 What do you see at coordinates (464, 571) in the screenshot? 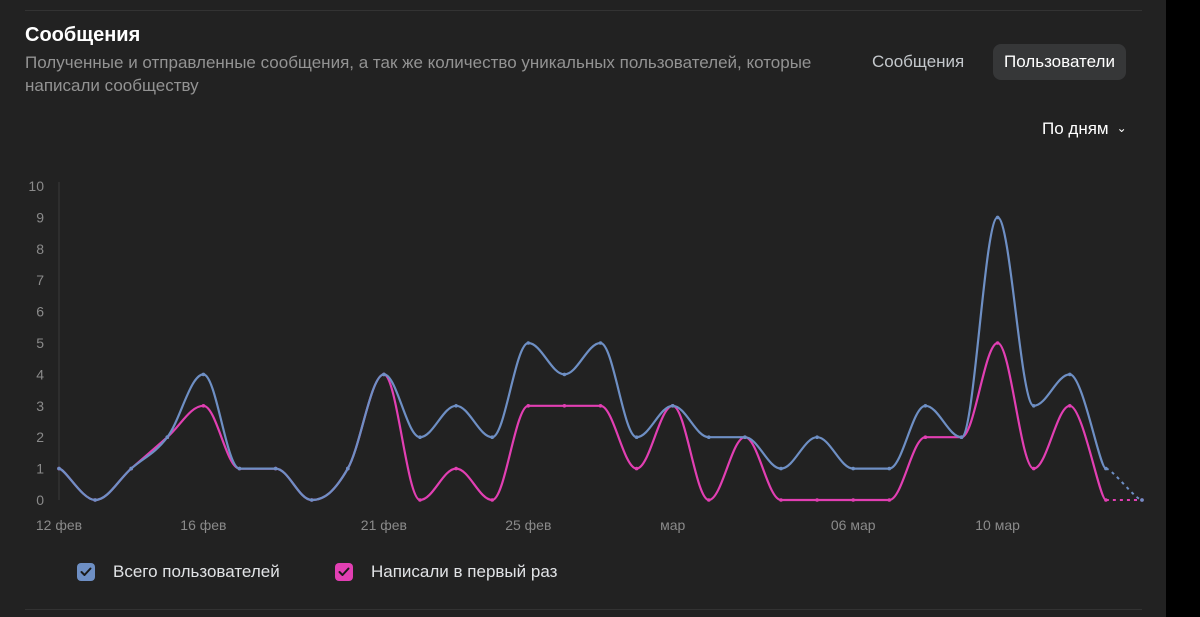
I see `legend-label-first-time: Написали в первый раз` at bounding box center [464, 571].